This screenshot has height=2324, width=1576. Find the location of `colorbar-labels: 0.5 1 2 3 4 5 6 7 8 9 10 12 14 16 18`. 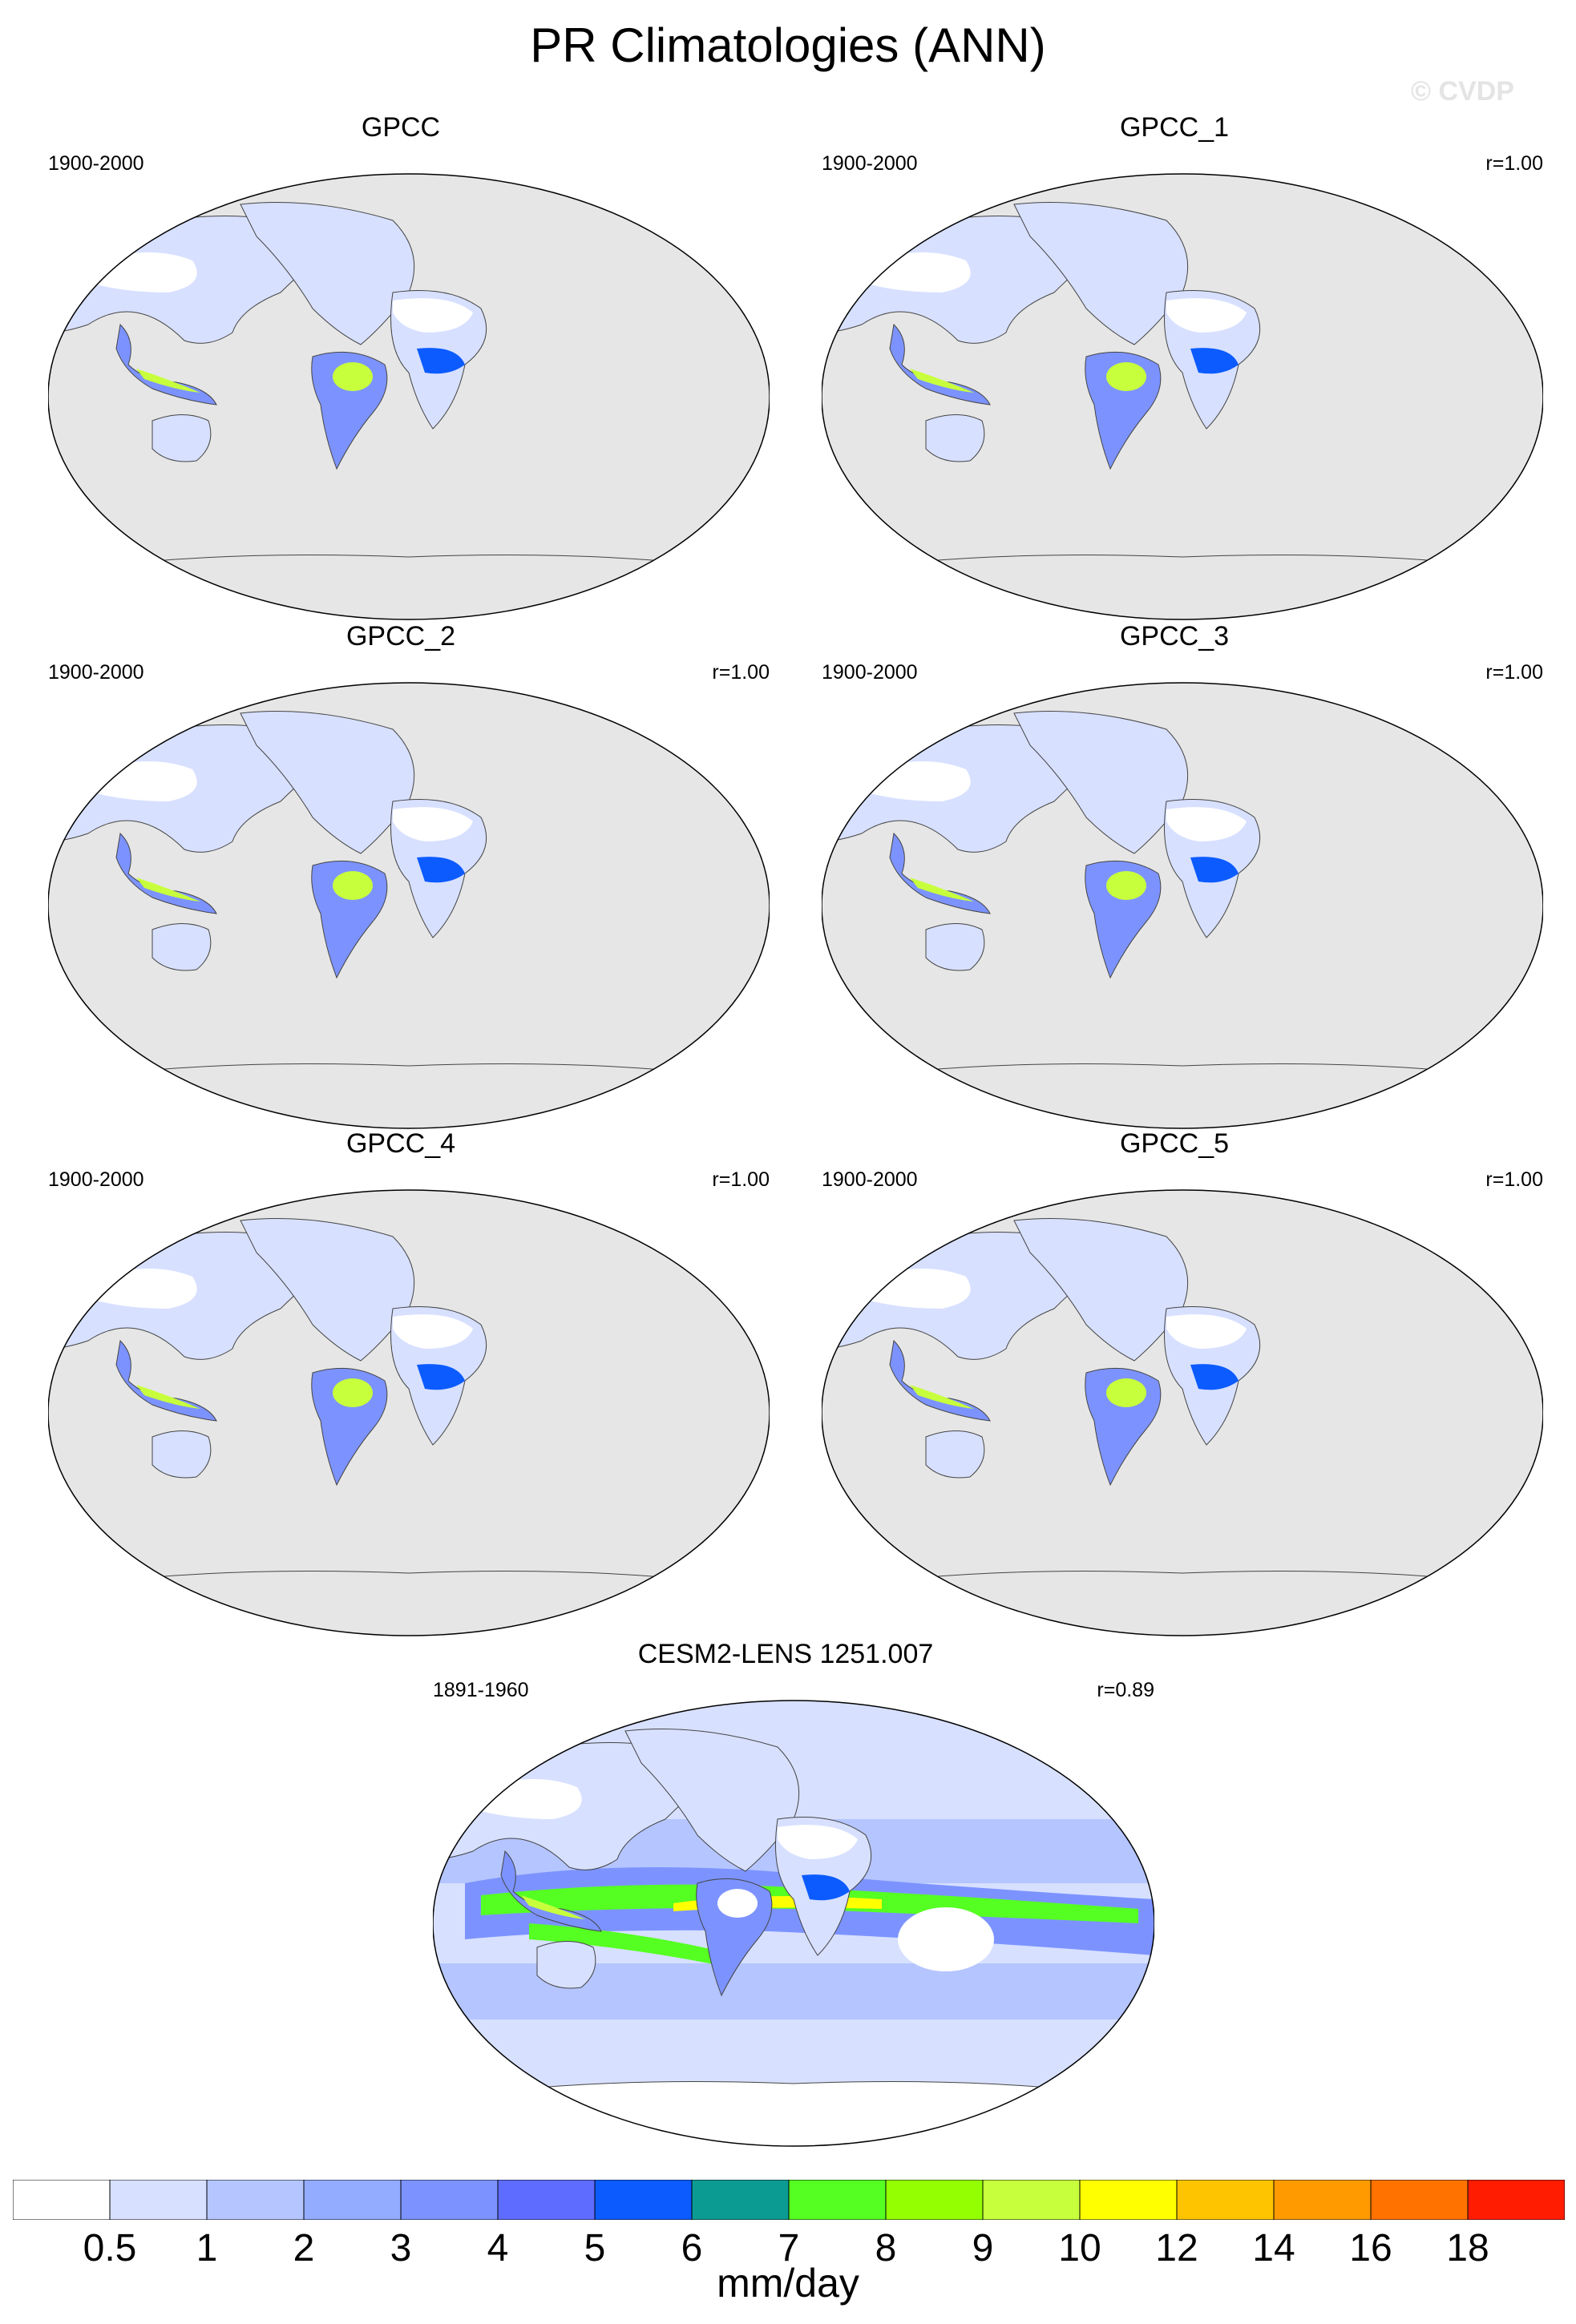

colorbar-labels: 0.5 1 2 3 4 5 6 7 8 9 10 12 14 16 18 is located at coordinates (788, 2250).